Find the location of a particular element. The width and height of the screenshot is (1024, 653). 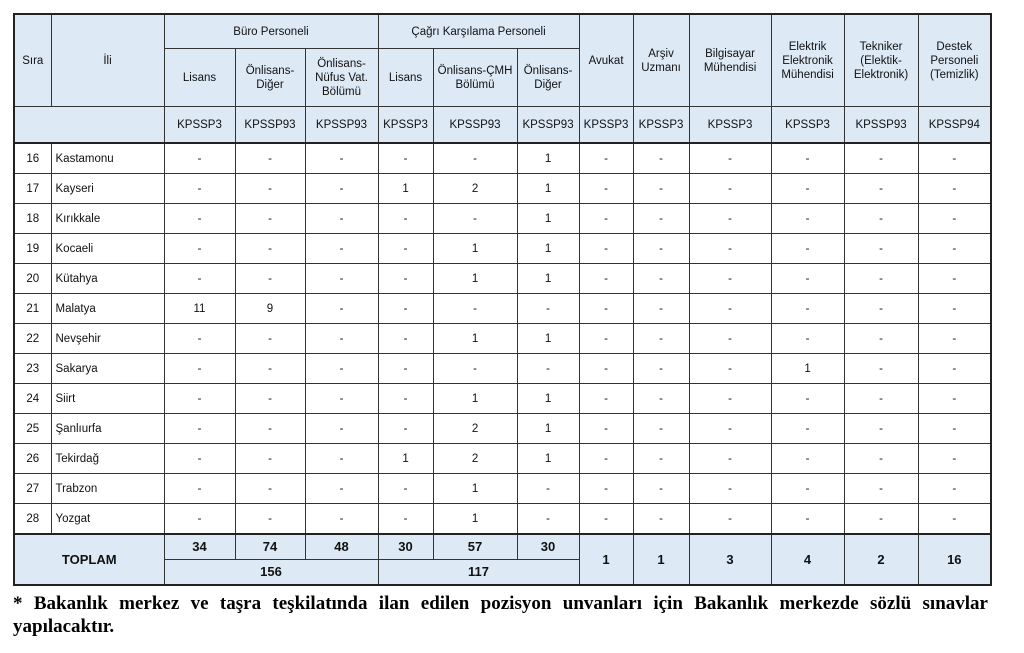

row-ili: Kütahya is located at coordinates (107, 278).